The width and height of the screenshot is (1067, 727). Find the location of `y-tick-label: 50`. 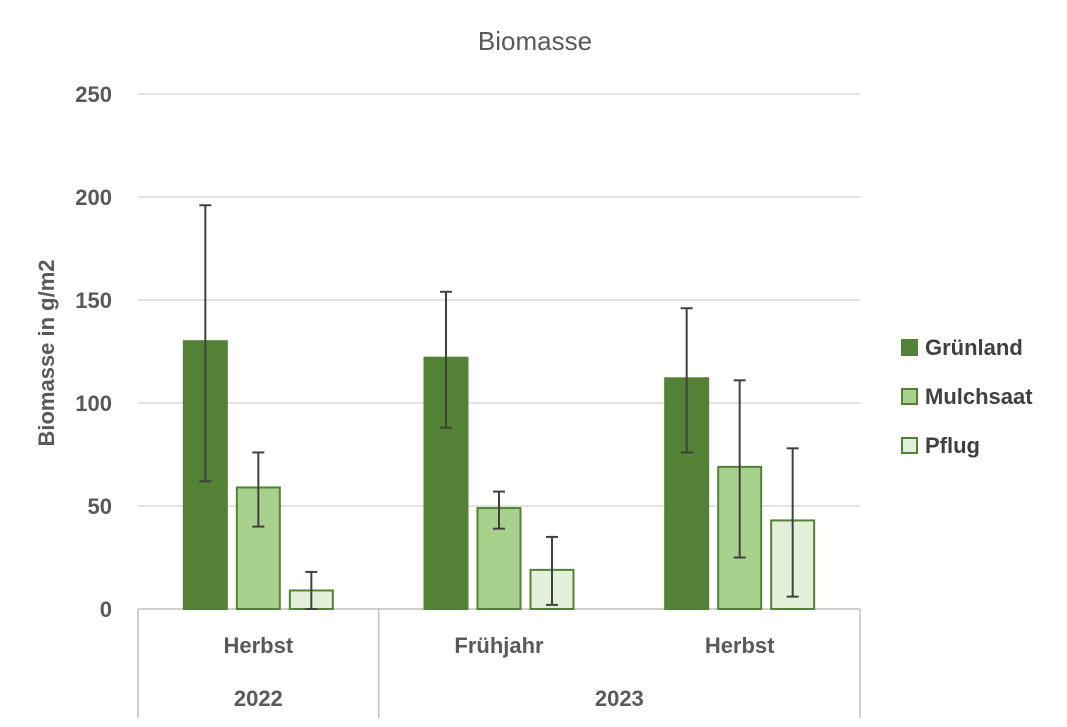

y-tick-label: 50 is located at coordinates (100, 506).